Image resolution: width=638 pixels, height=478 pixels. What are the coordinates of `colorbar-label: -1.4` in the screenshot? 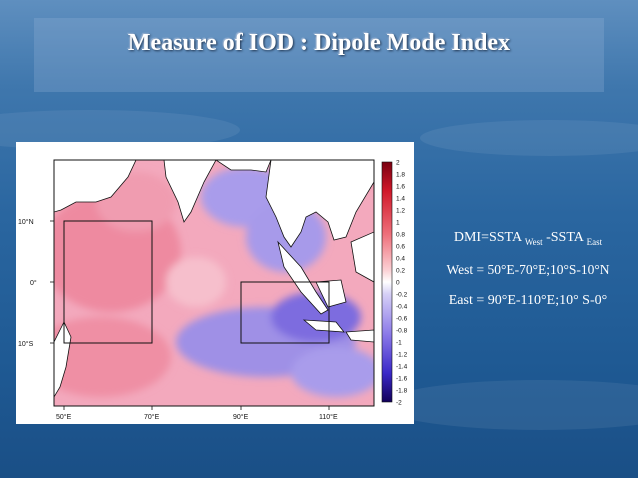 It's located at (402, 367).